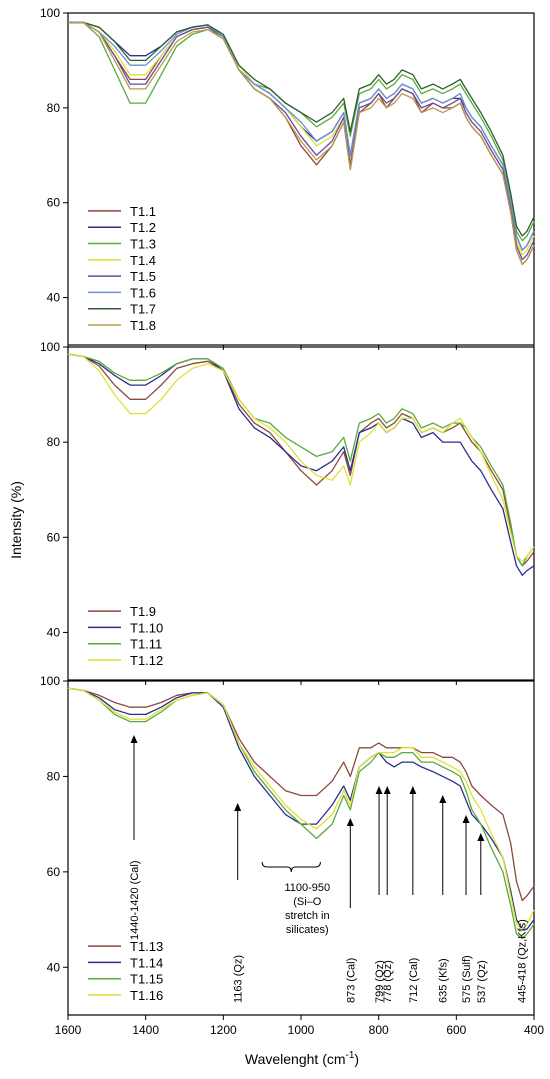 The image size is (550, 1079). What do you see at coordinates (146, 644) in the screenshot?
I see `legend-label: T1.11` at bounding box center [146, 644].